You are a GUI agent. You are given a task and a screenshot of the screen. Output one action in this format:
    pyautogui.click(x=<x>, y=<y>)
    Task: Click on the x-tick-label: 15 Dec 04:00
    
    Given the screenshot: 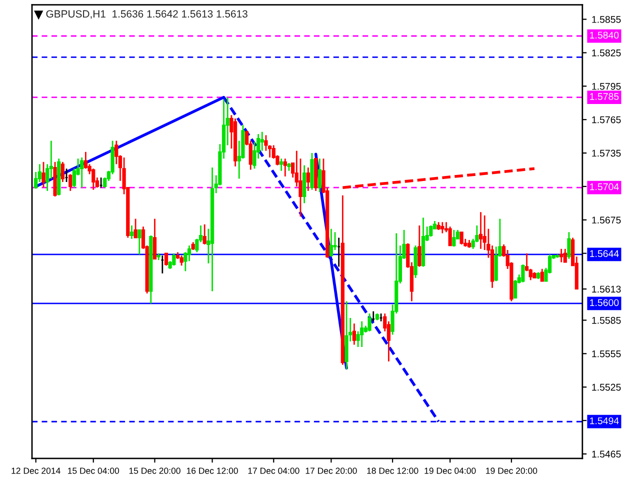 What is the action you would take?
    pyautogui.click(x=94, y=471)
    